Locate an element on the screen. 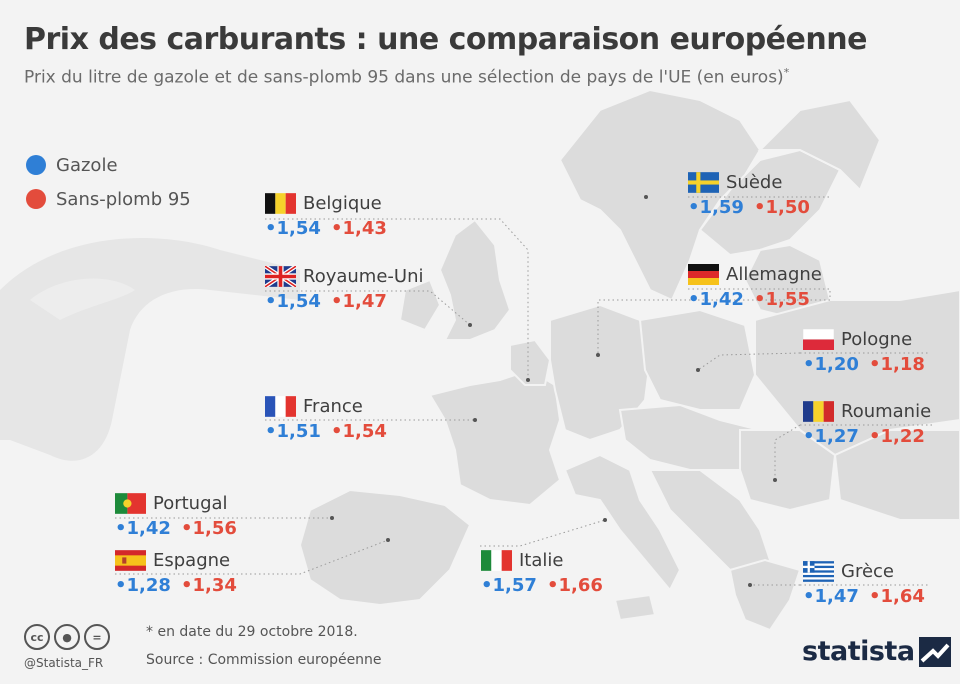 The width and height of the screenshot is (960, 684). subtitle-footnote-mark: * is located at coordinates (786, 72).